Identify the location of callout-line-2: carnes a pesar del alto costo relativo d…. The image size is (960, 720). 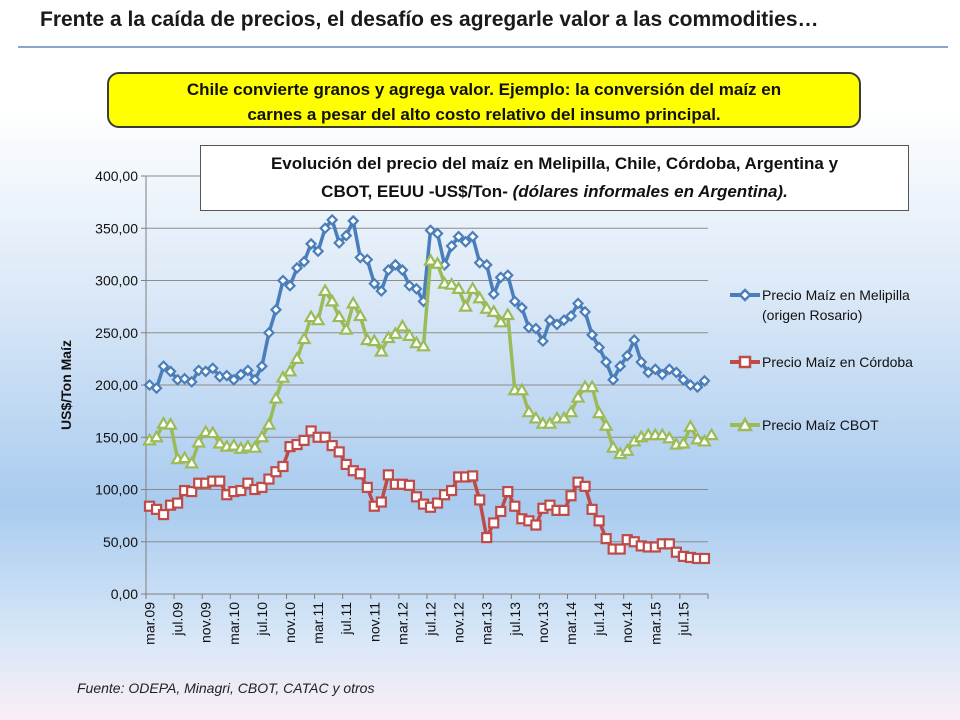
(484, 114).